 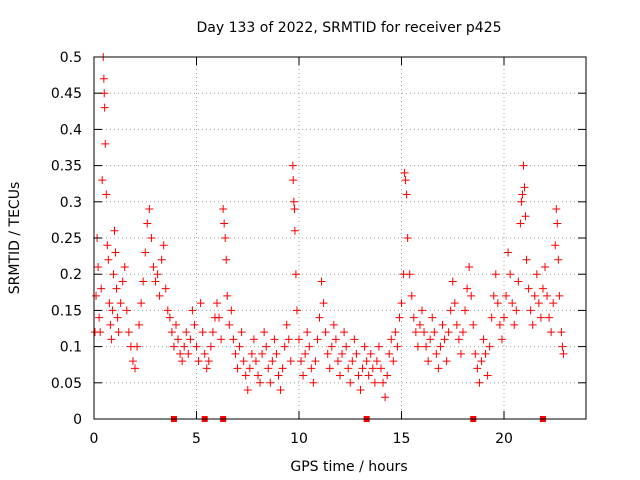 I want to click on y-tick-label: 0.05, so click(x=66, y=384).